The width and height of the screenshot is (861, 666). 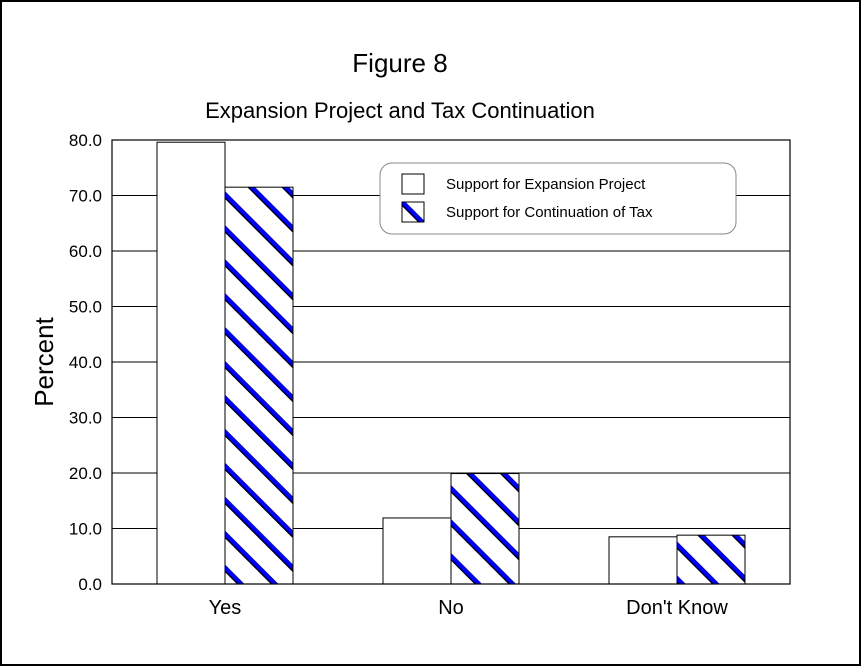 What do you see at coordinates (90, 584) in the screenshot?
I see `y-tick-label: 0.0` at bounding box center [90, 584].